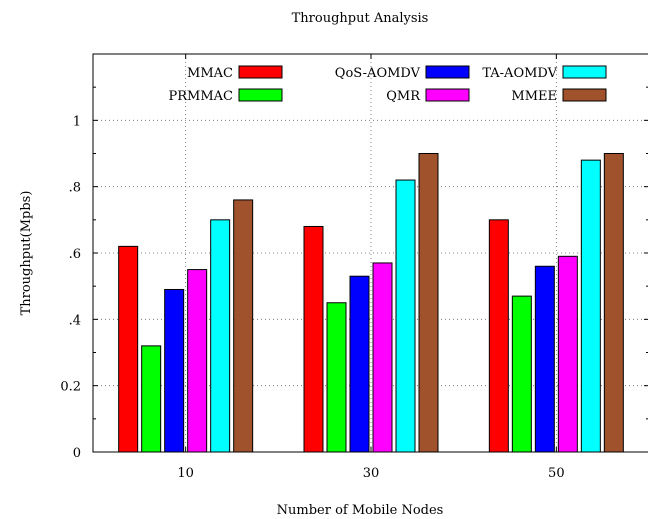 The width and height of the screenshot is (648, 519). I want to click on y-tick-label: .4, so click(75, 320).